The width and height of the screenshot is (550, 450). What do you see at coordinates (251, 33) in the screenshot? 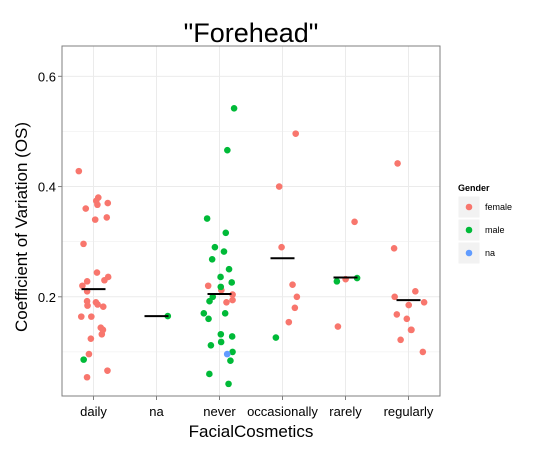
I see `chart-title: "Forehead"` at bounding box center [251, 33].